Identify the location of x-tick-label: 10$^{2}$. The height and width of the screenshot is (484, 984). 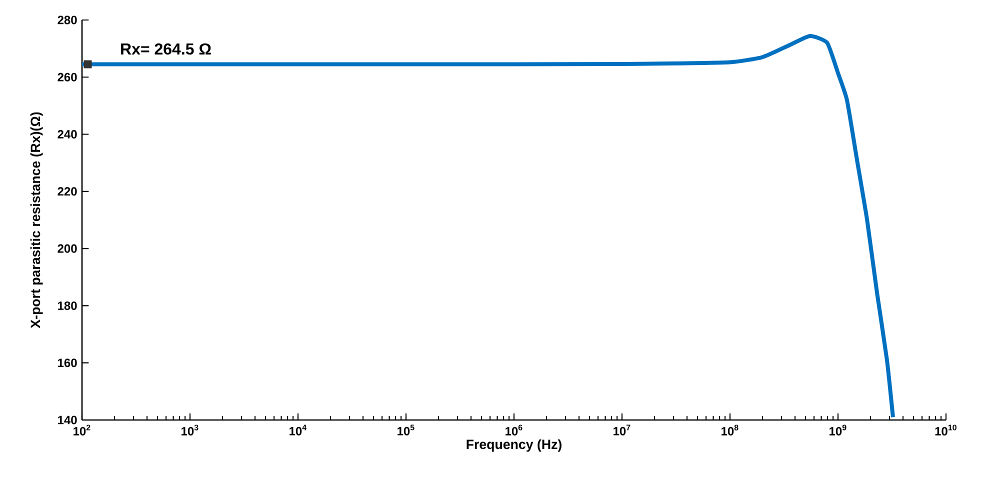
(82, 430).